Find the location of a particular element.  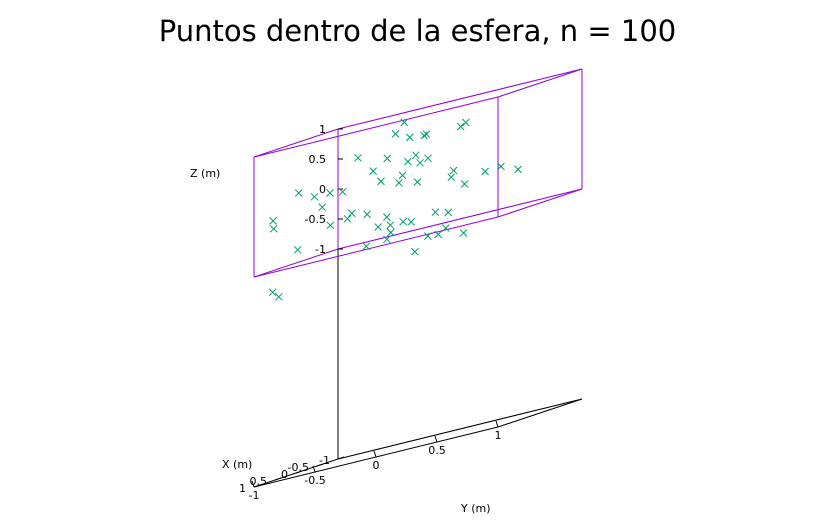

y-tick-label: 0 is located at coordinates (376, 465).